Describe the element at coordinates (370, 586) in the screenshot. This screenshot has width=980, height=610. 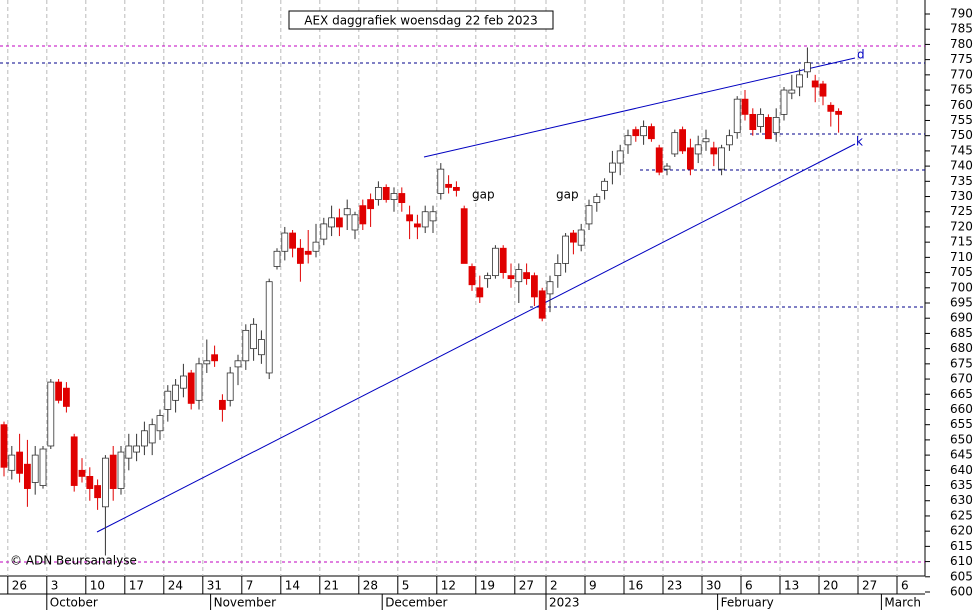
I see `x-tick-label: 28` at that location.